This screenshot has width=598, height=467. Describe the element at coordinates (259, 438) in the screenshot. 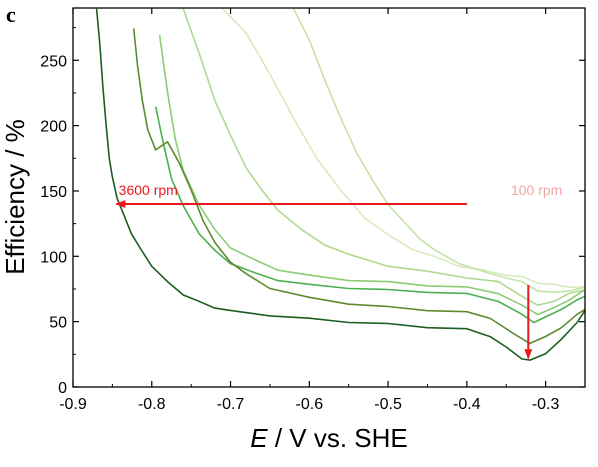

I see `x-axis-label-italic: E` at that location.